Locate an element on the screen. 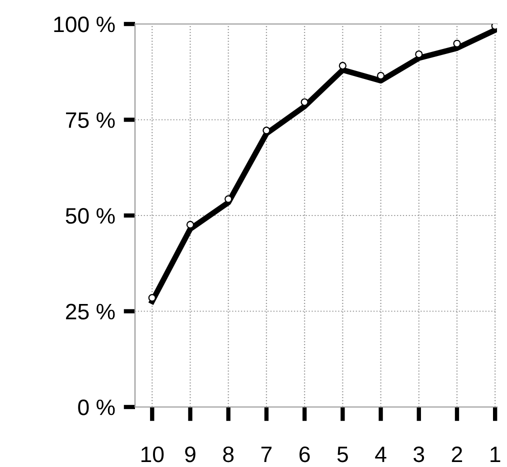 The height and width of the screenshot is (467, 507). x-tick-label: 9 is located at coordinates (190, 454).